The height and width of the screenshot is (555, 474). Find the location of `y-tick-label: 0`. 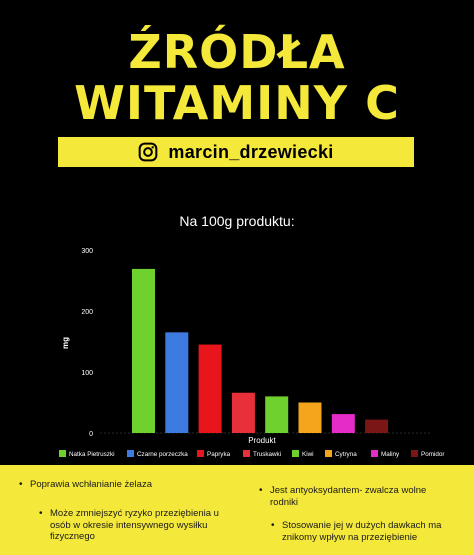

y-tick-label: 0 is located at coordinates (91, 434).